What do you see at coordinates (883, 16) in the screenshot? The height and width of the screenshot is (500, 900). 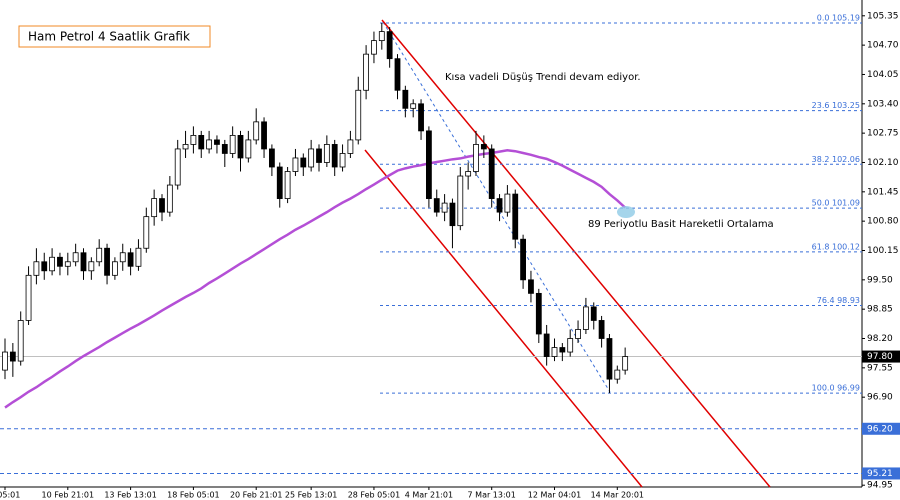 I see `y-tick-label: 105.35` at bounding box center [883, 16].